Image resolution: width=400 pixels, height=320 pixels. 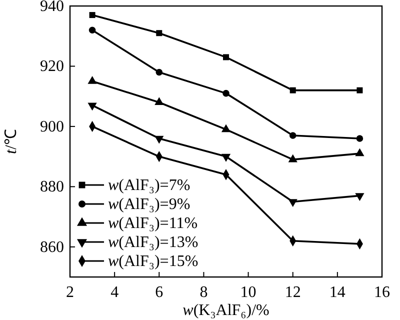 I want to click on x-tick-label: 8, so click(x=204, y=292).